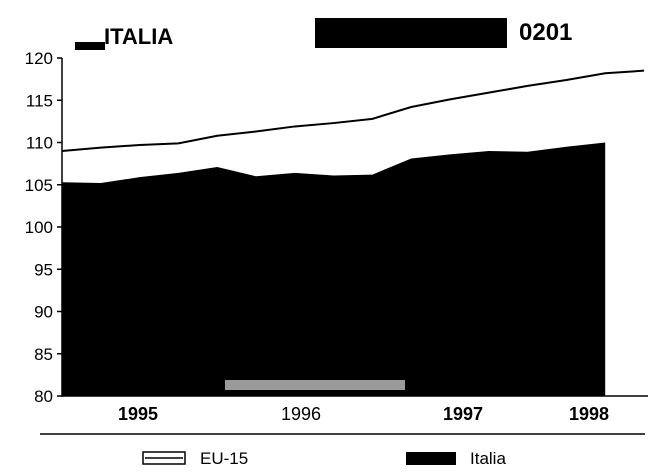 The width and height of the screenshot is (651, 473). What do you see at coordinates (411, 33) in the screenshot?
I see `title-redaction-bar` at bounding box center [411, 33].